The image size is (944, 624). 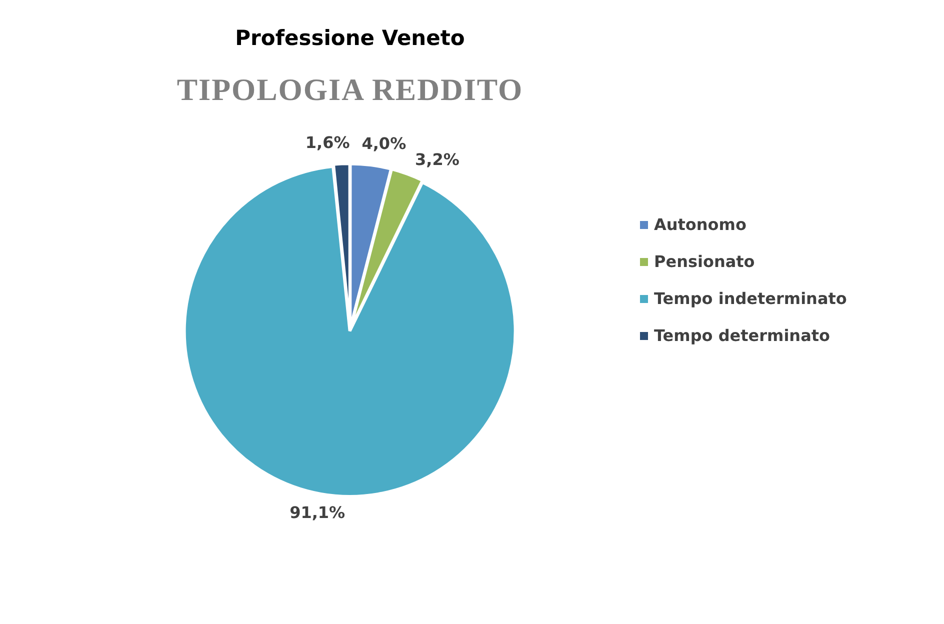 I want to click on data-label: 91,1%, so click(x=318, y=512).